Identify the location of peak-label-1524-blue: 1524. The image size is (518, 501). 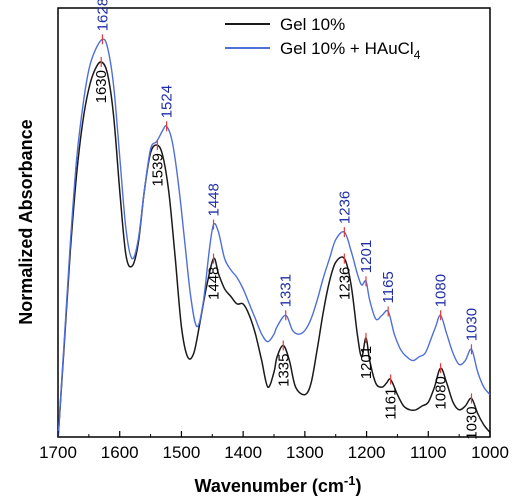
(167, 101).